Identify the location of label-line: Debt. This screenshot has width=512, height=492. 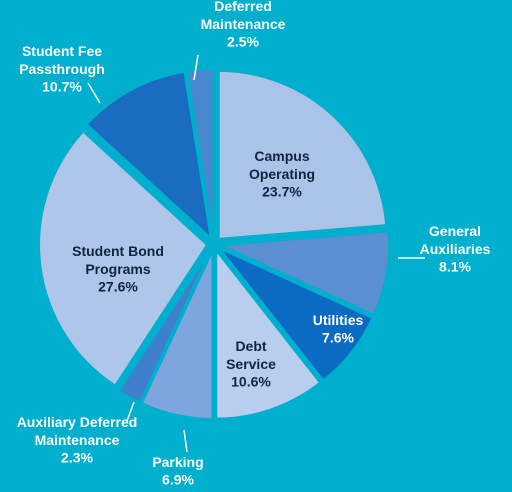
(250, 346).